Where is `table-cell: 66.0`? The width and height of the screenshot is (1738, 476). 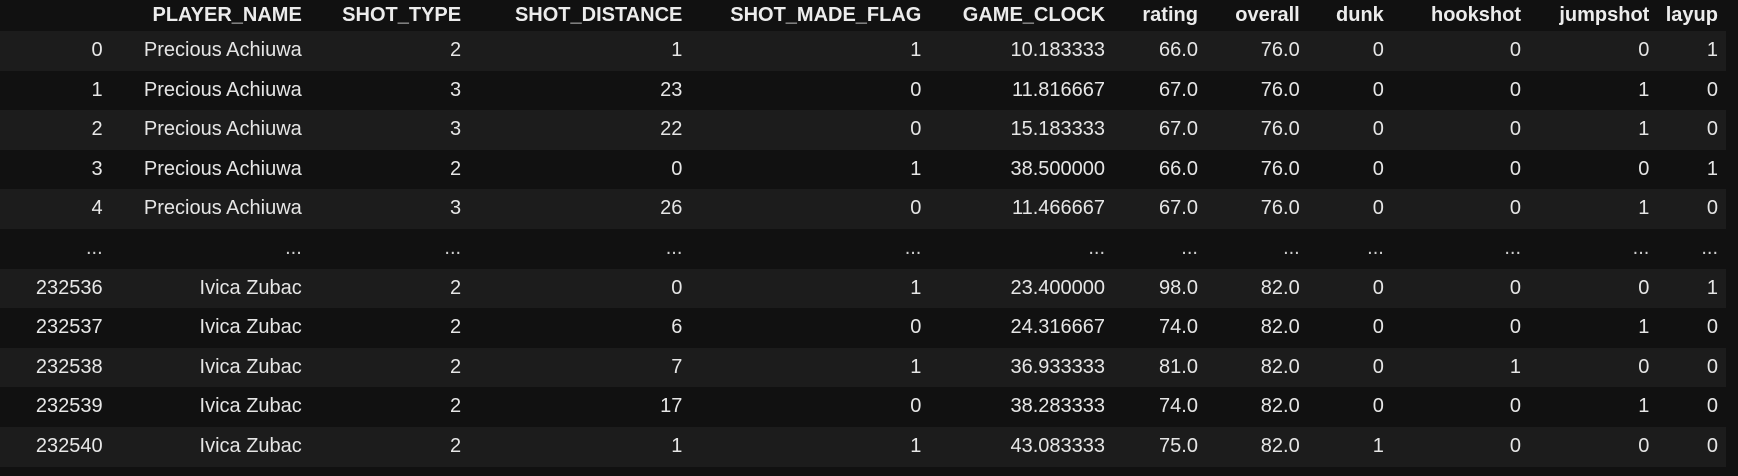
table-cell: 66.0 is located at coordinates (1178, 50).